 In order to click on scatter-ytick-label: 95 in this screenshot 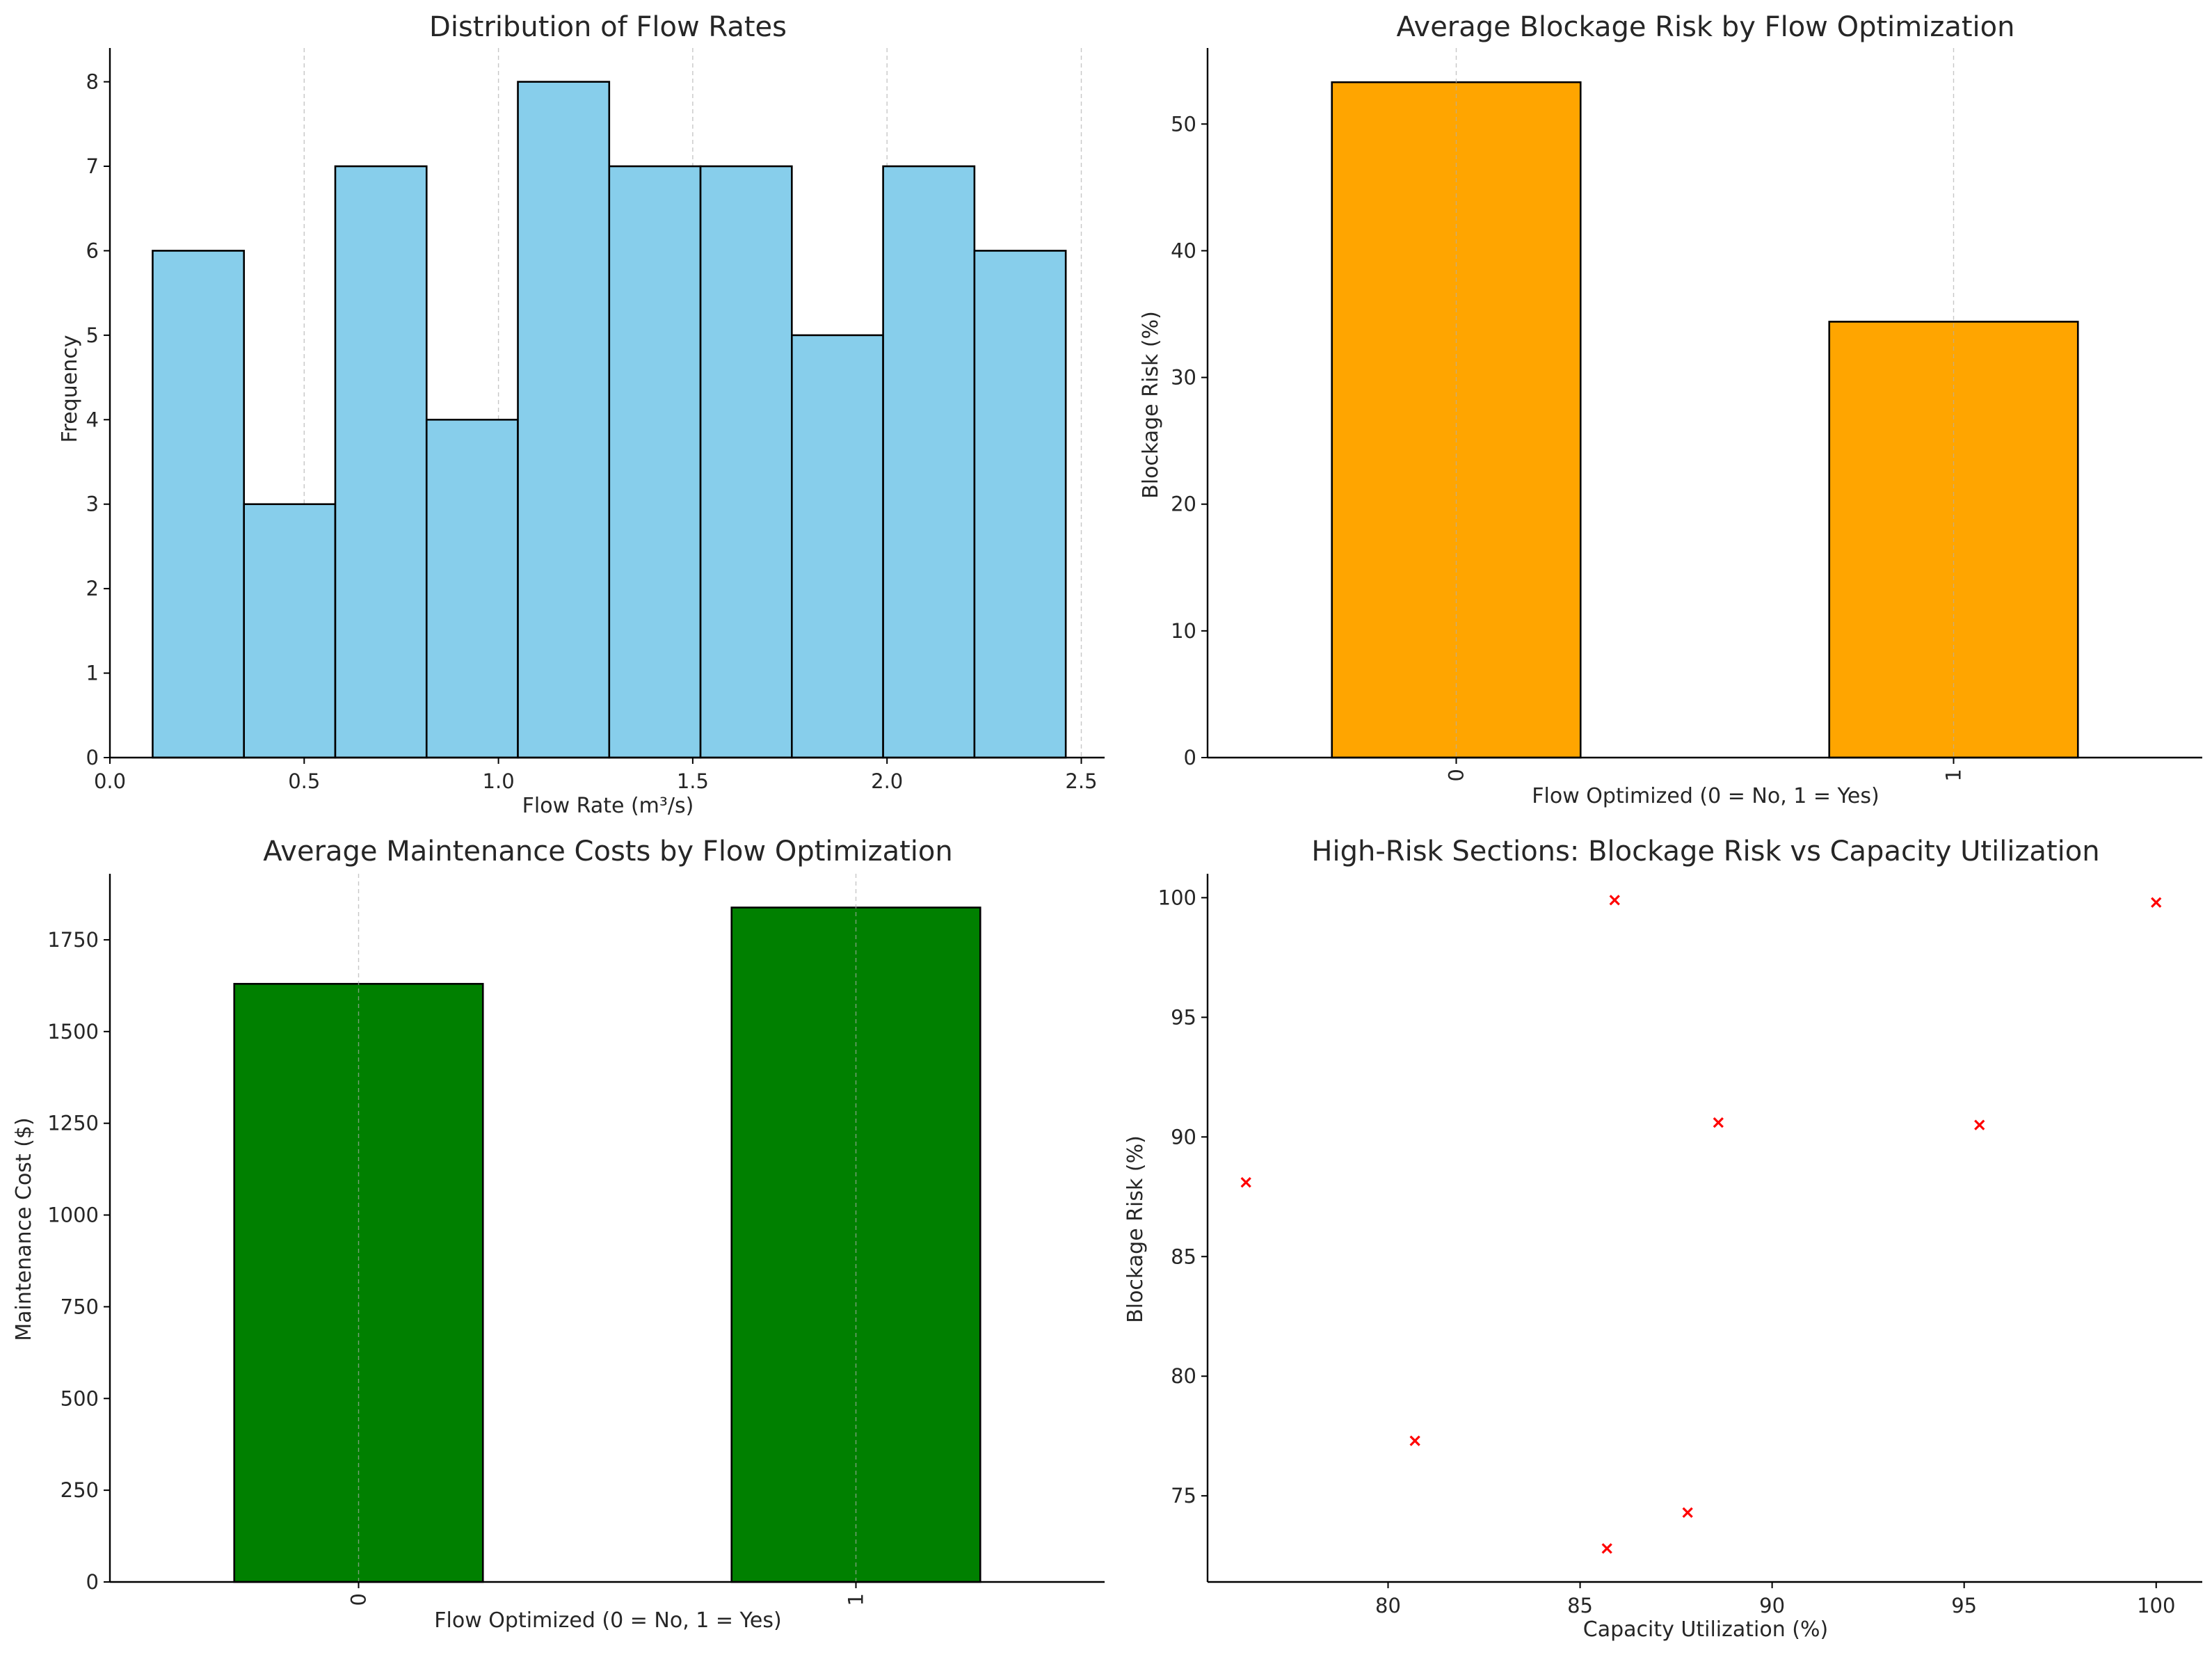, I will do `click(1183, 1017)`.